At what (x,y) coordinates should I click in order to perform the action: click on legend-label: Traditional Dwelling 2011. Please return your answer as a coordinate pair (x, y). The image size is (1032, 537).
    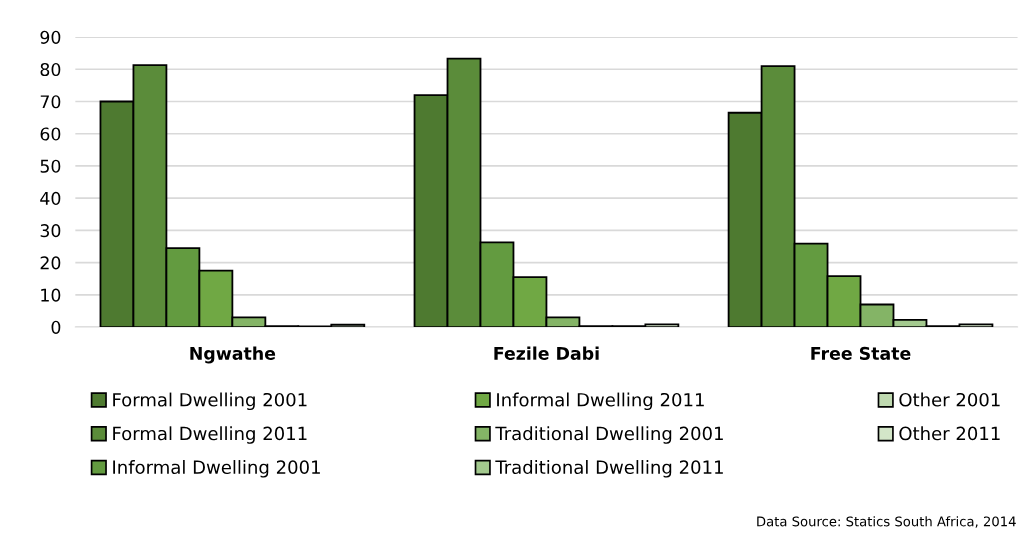
    Looking at the image, I should click on (609, 469).